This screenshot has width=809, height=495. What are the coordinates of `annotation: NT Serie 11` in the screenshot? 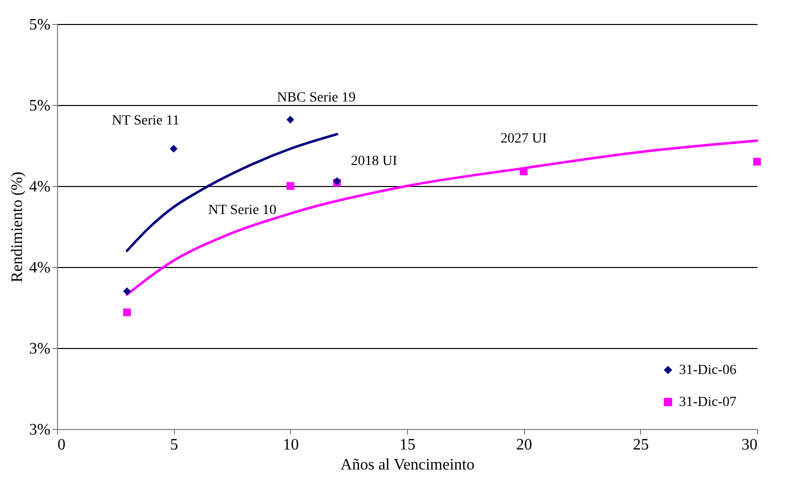 It's located at (146, 121).